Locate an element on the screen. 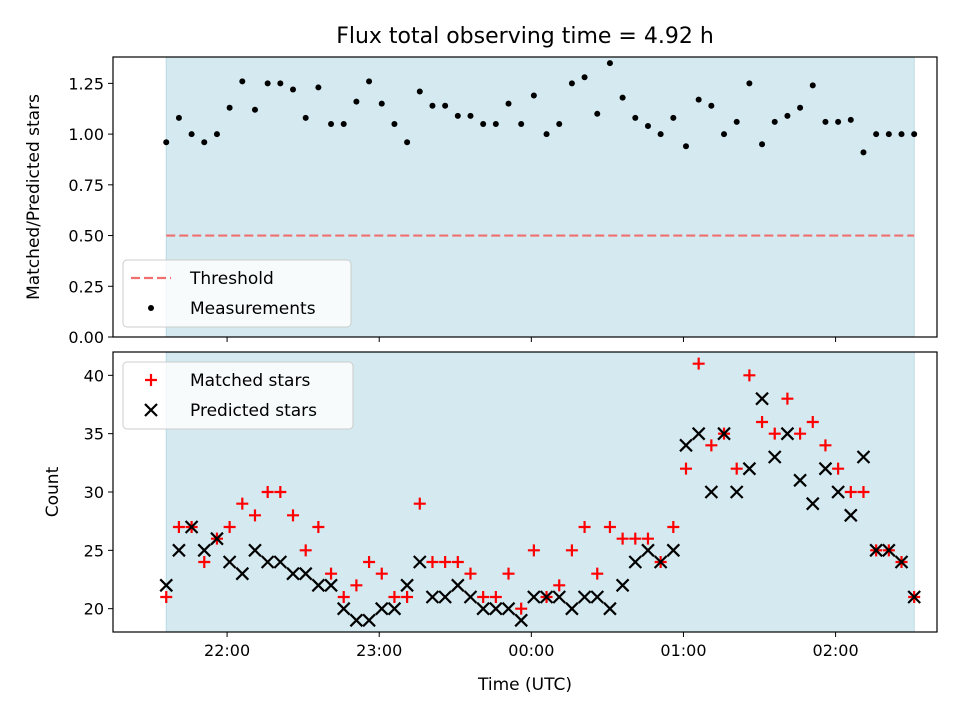  y-tick-label: 1.00 is located at coordinates (86, 134).